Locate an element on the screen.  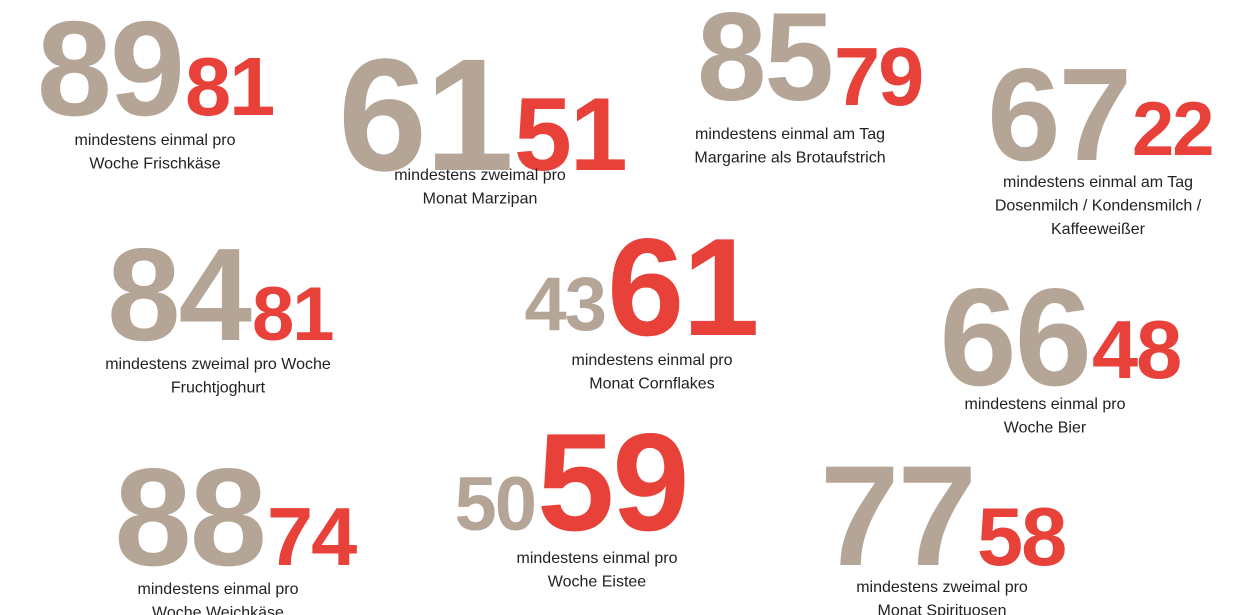
first-value: 50 is located at coordinates (494, 504).